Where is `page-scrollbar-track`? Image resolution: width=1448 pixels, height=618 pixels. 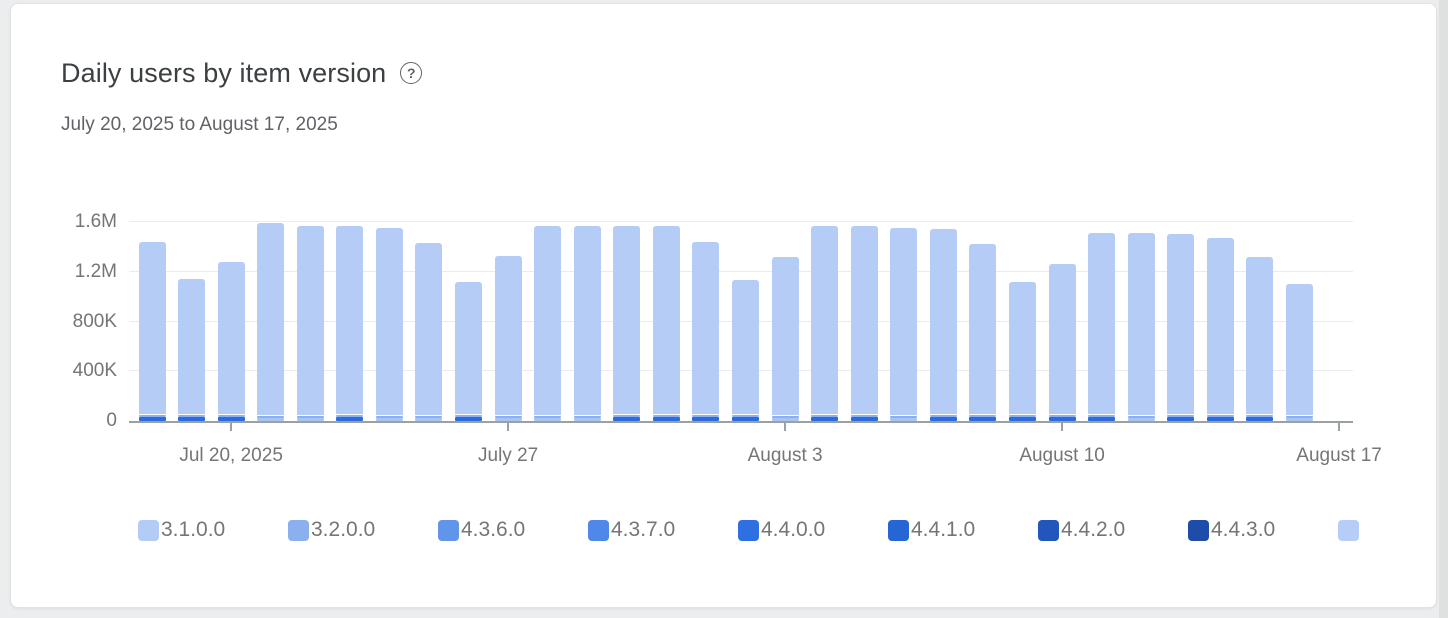 page-scrollbar-track is located at coordinates (1443, 309).